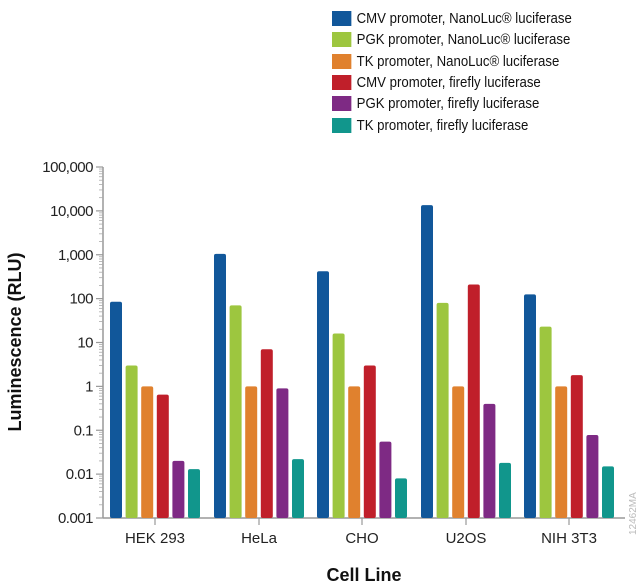  I want to click on y-tick-label: 0.01, so click(79, 474).